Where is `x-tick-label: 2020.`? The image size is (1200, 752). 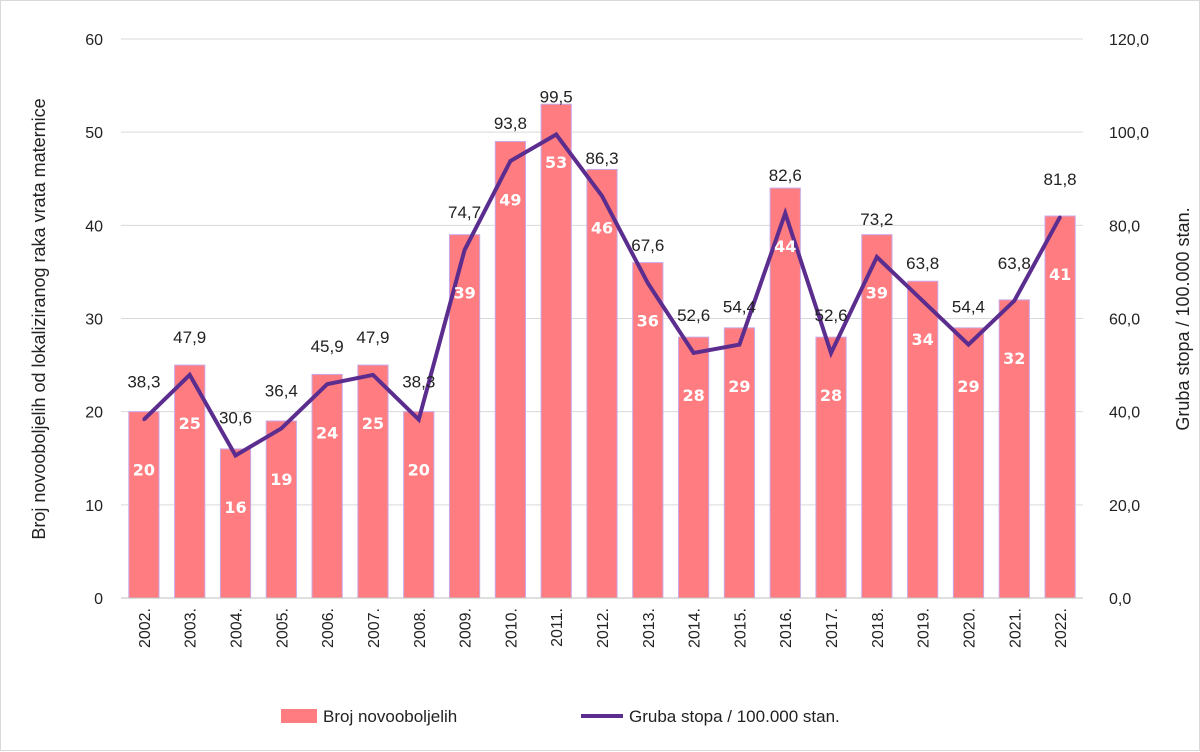
x-tick-label: 2020. is located at coordinates (969, 628).